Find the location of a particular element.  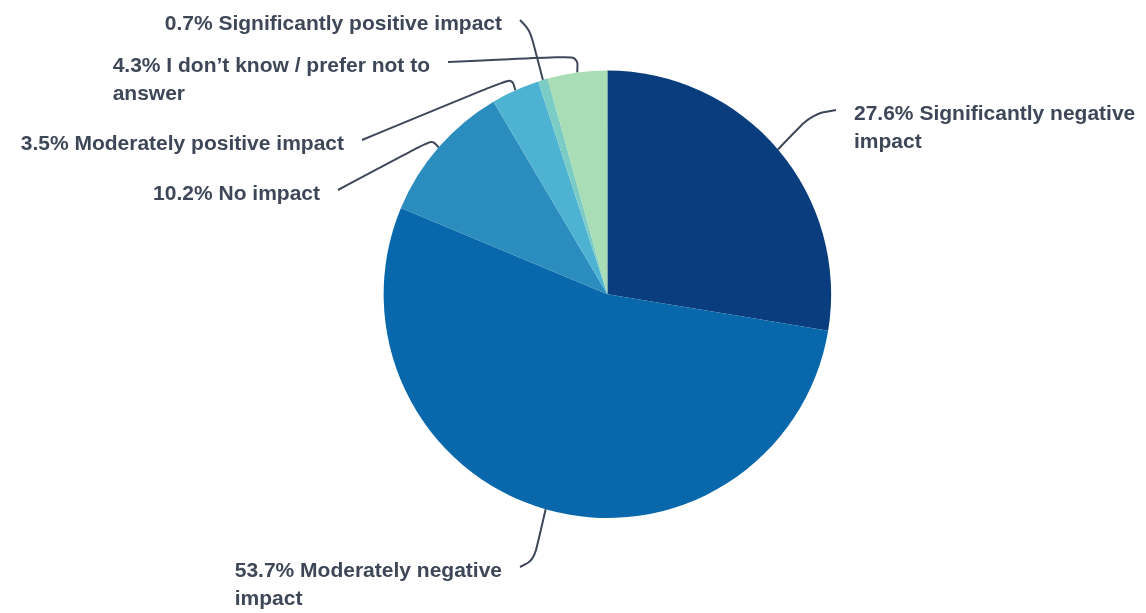

slice-label: 0.7% Significantly positive impact is located at coordinates (333, 22).